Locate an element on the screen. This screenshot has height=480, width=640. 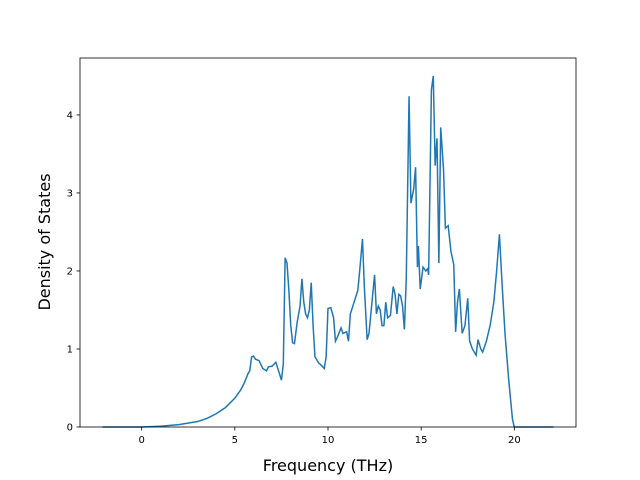
x-tick-label: 10 is located at coordinates (328, 440).